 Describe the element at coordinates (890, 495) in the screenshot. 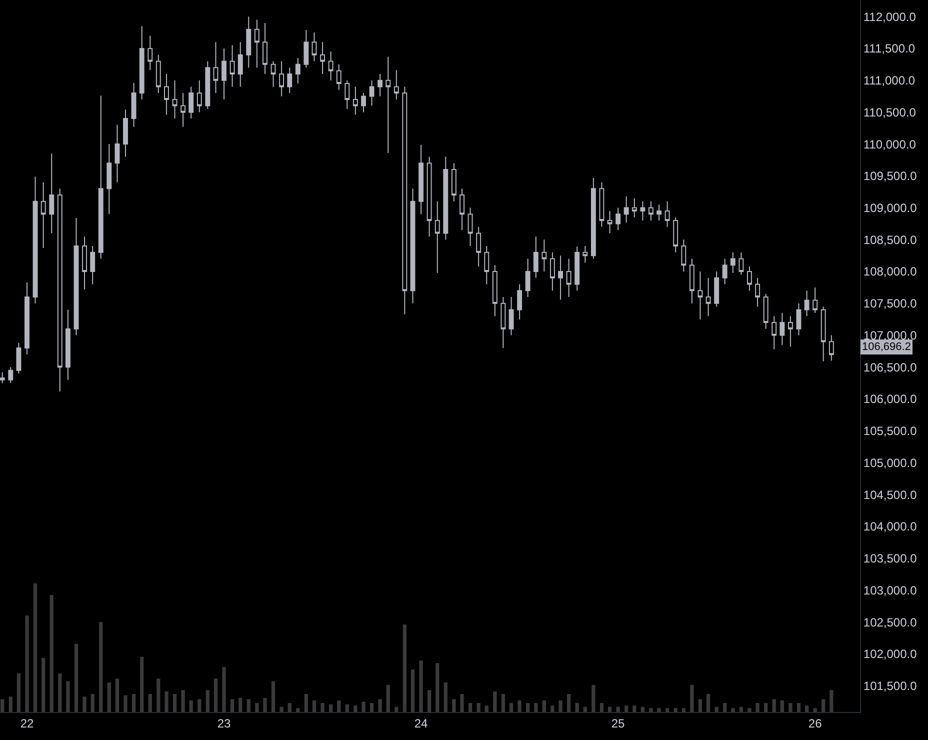

I see `y-tick-label: 104,500.0` at that location.